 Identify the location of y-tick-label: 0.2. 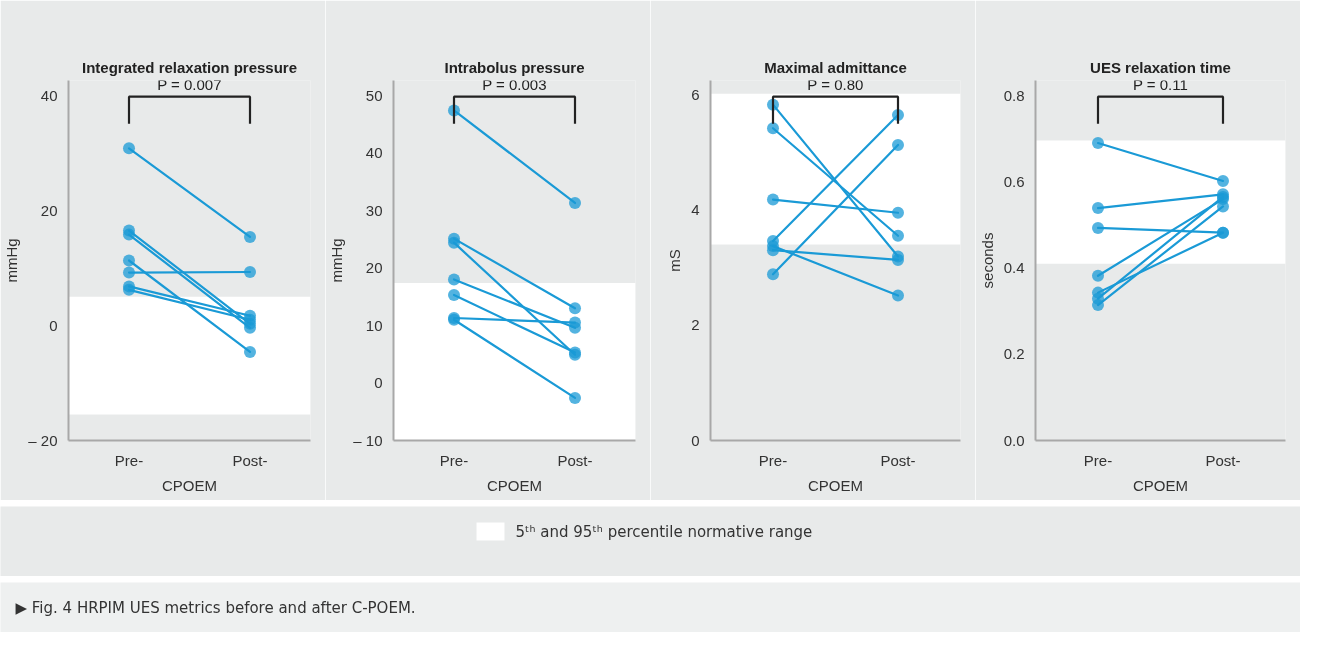
(1014, 354).